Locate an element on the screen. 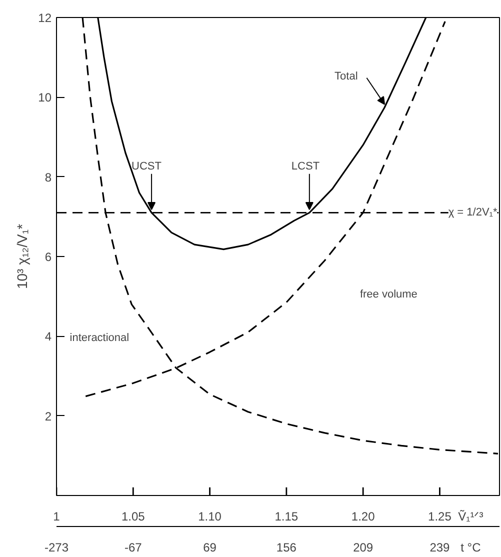  y-tick-label: 8 is located at coordinates (48, 177).